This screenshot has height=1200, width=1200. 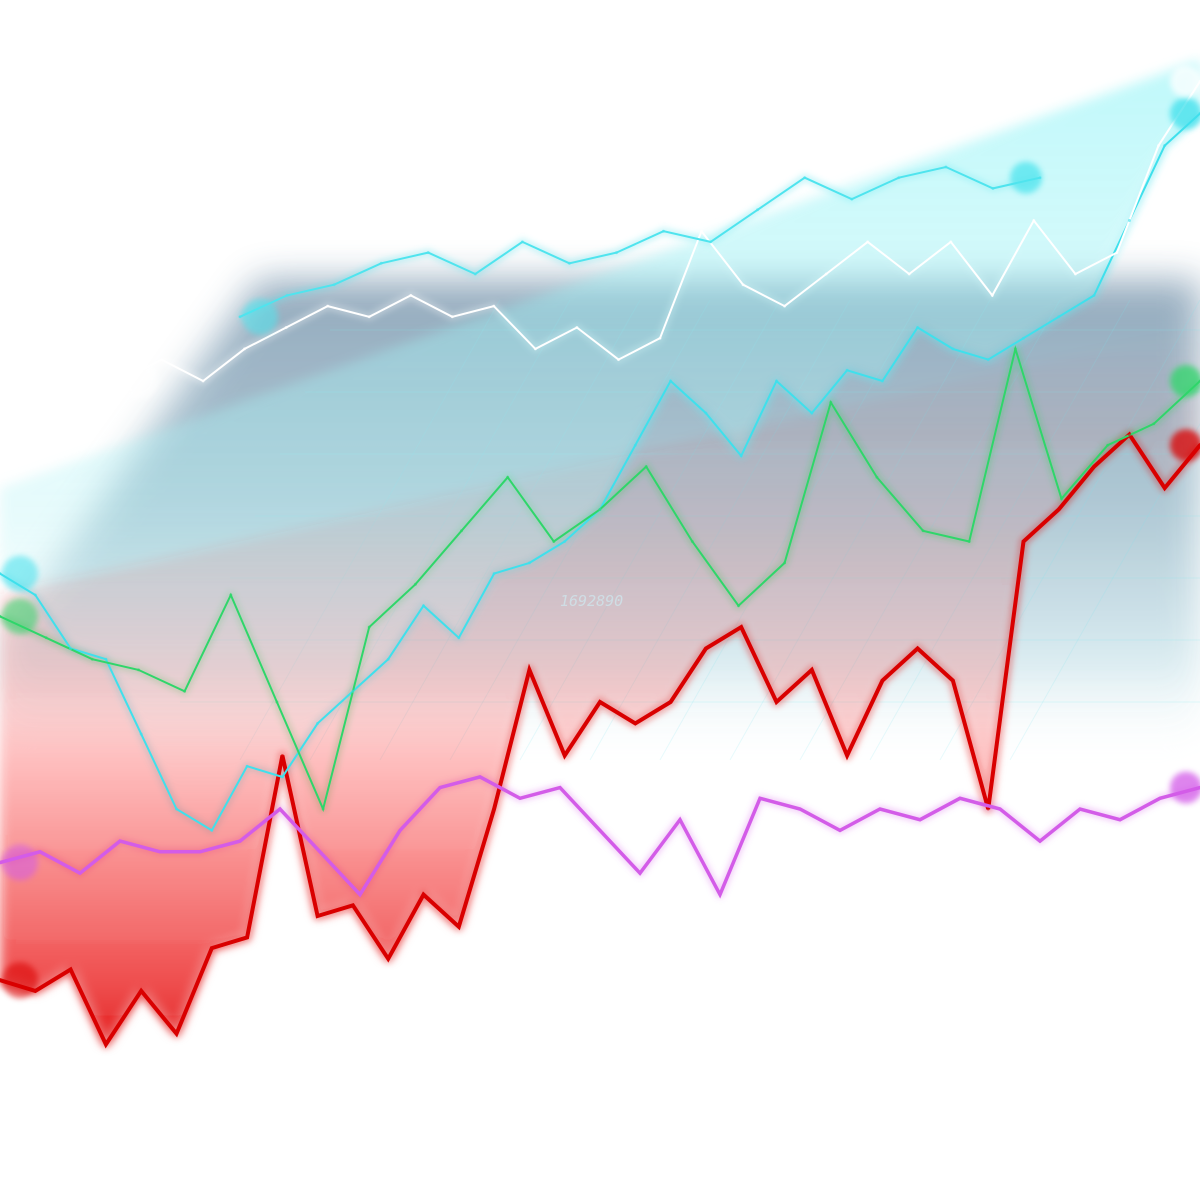 What do you see at coordinates (140, 381) in the screenshot?
I see `white-start-marker` at bounding box center [140, 381].